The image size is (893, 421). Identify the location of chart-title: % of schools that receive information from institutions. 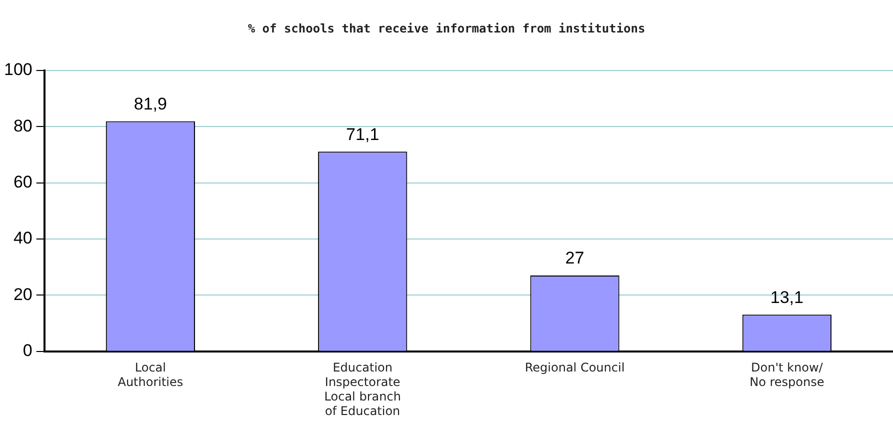
(447, 28).